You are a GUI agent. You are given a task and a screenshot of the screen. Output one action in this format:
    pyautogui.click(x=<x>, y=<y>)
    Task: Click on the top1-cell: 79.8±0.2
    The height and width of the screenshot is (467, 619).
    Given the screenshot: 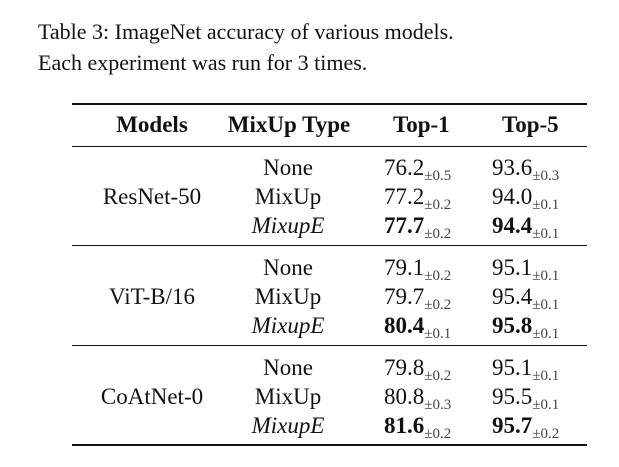 What is the action you would take?
    pyautogui.click(x=417, y=369)
    